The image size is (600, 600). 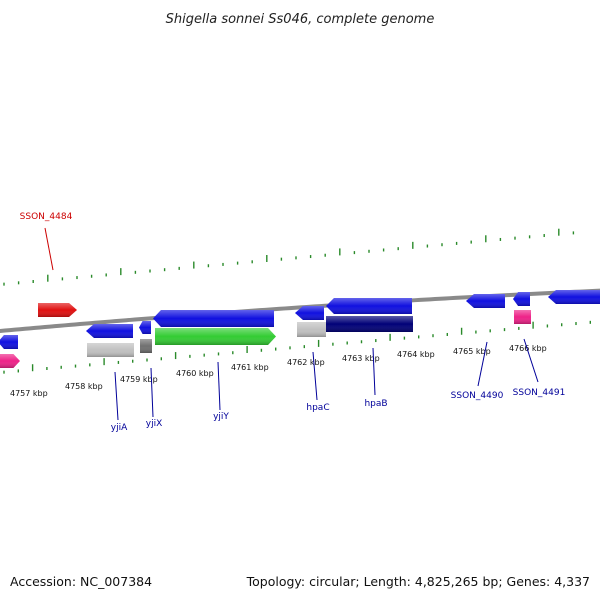 I want to click on gene-left-edge-blue, so click(x=9, y=342).